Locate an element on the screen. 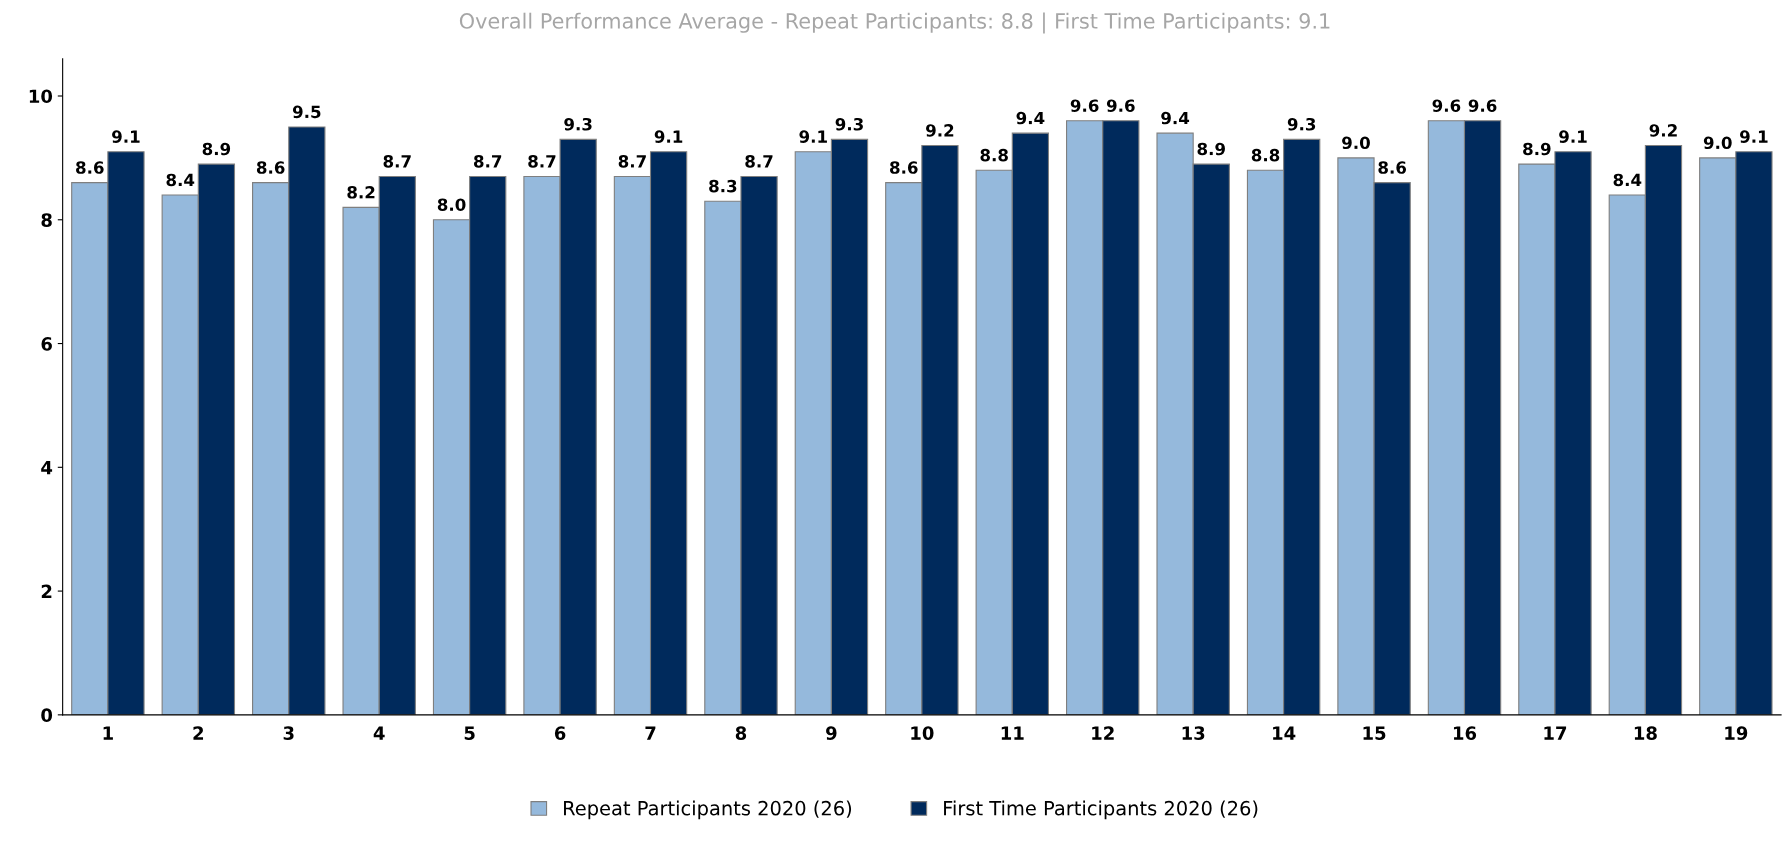 This screenshot has height=841, width=1790. data-label: 9.5 is located at coordinates (306, 112).